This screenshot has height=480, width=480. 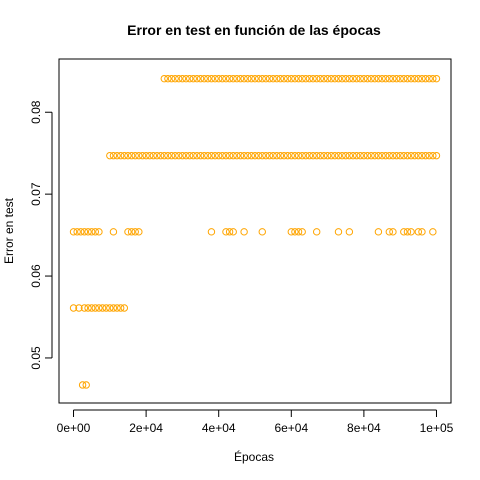 I want to click on y-tick-label: 0.05, so click(x=36, y=358).